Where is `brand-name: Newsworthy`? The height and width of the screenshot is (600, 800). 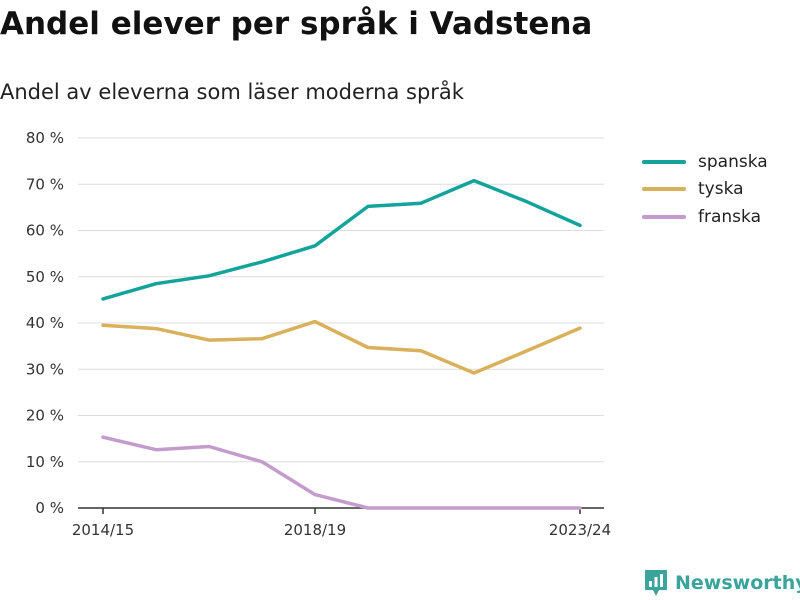
brand-name: Newsworthy is located at coordinates (737, 583).